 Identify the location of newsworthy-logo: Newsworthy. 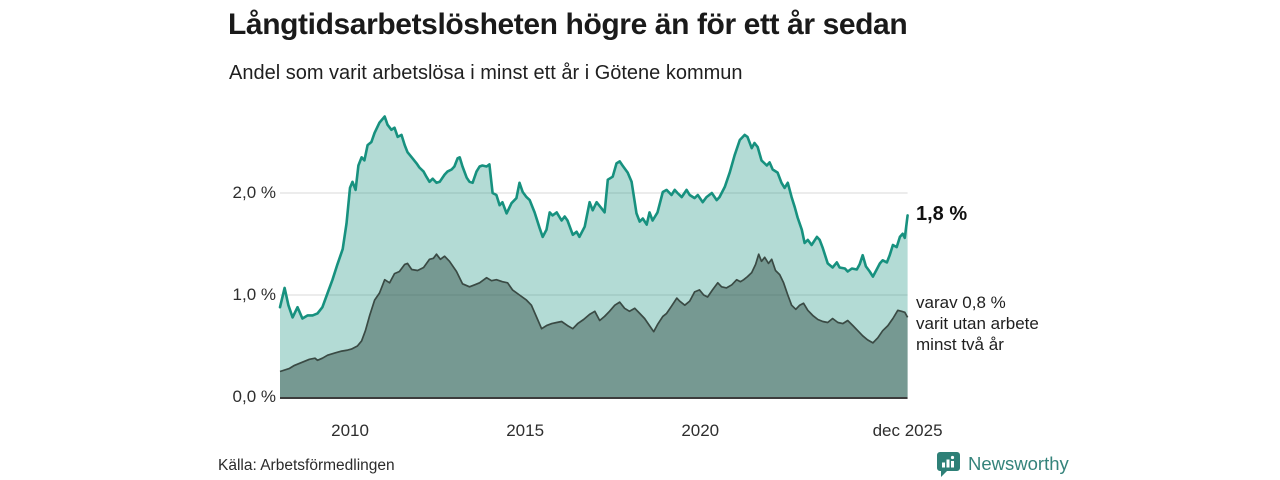
(1002, 464).